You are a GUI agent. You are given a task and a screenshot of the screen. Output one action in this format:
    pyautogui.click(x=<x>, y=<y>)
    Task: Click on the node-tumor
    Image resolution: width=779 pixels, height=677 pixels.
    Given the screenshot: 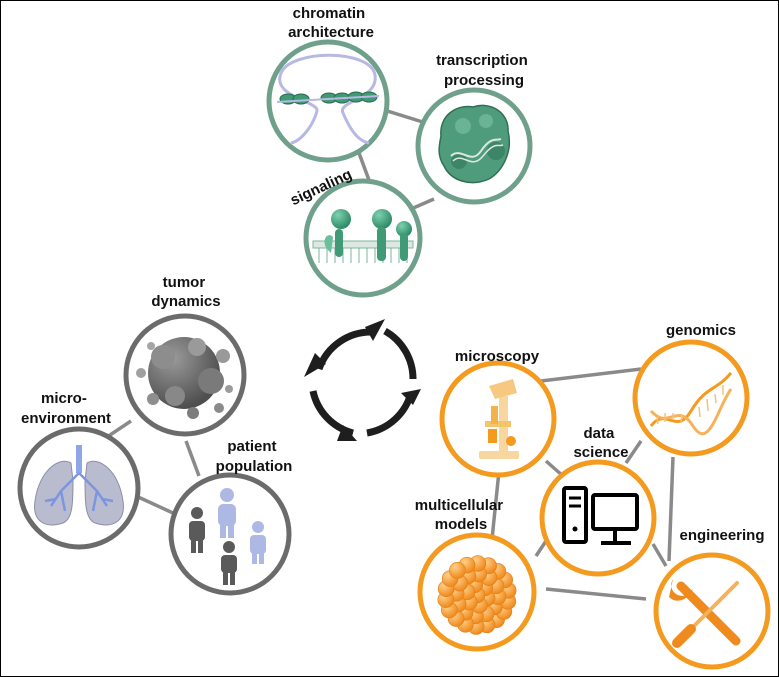 What is the action you would take?
    pyautogui.click(x=185, y=375)
    